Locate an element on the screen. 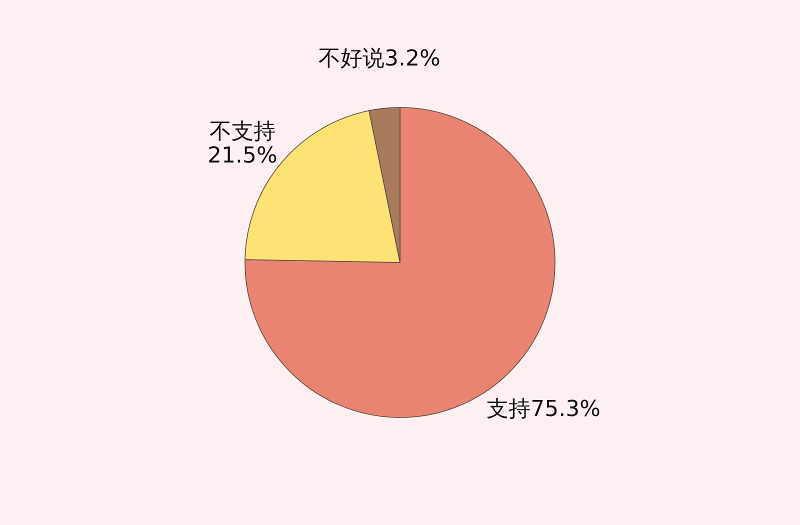 This screenshot has height=525, width=800. slice-label: 不支持 is located at coordinates (242, 131).